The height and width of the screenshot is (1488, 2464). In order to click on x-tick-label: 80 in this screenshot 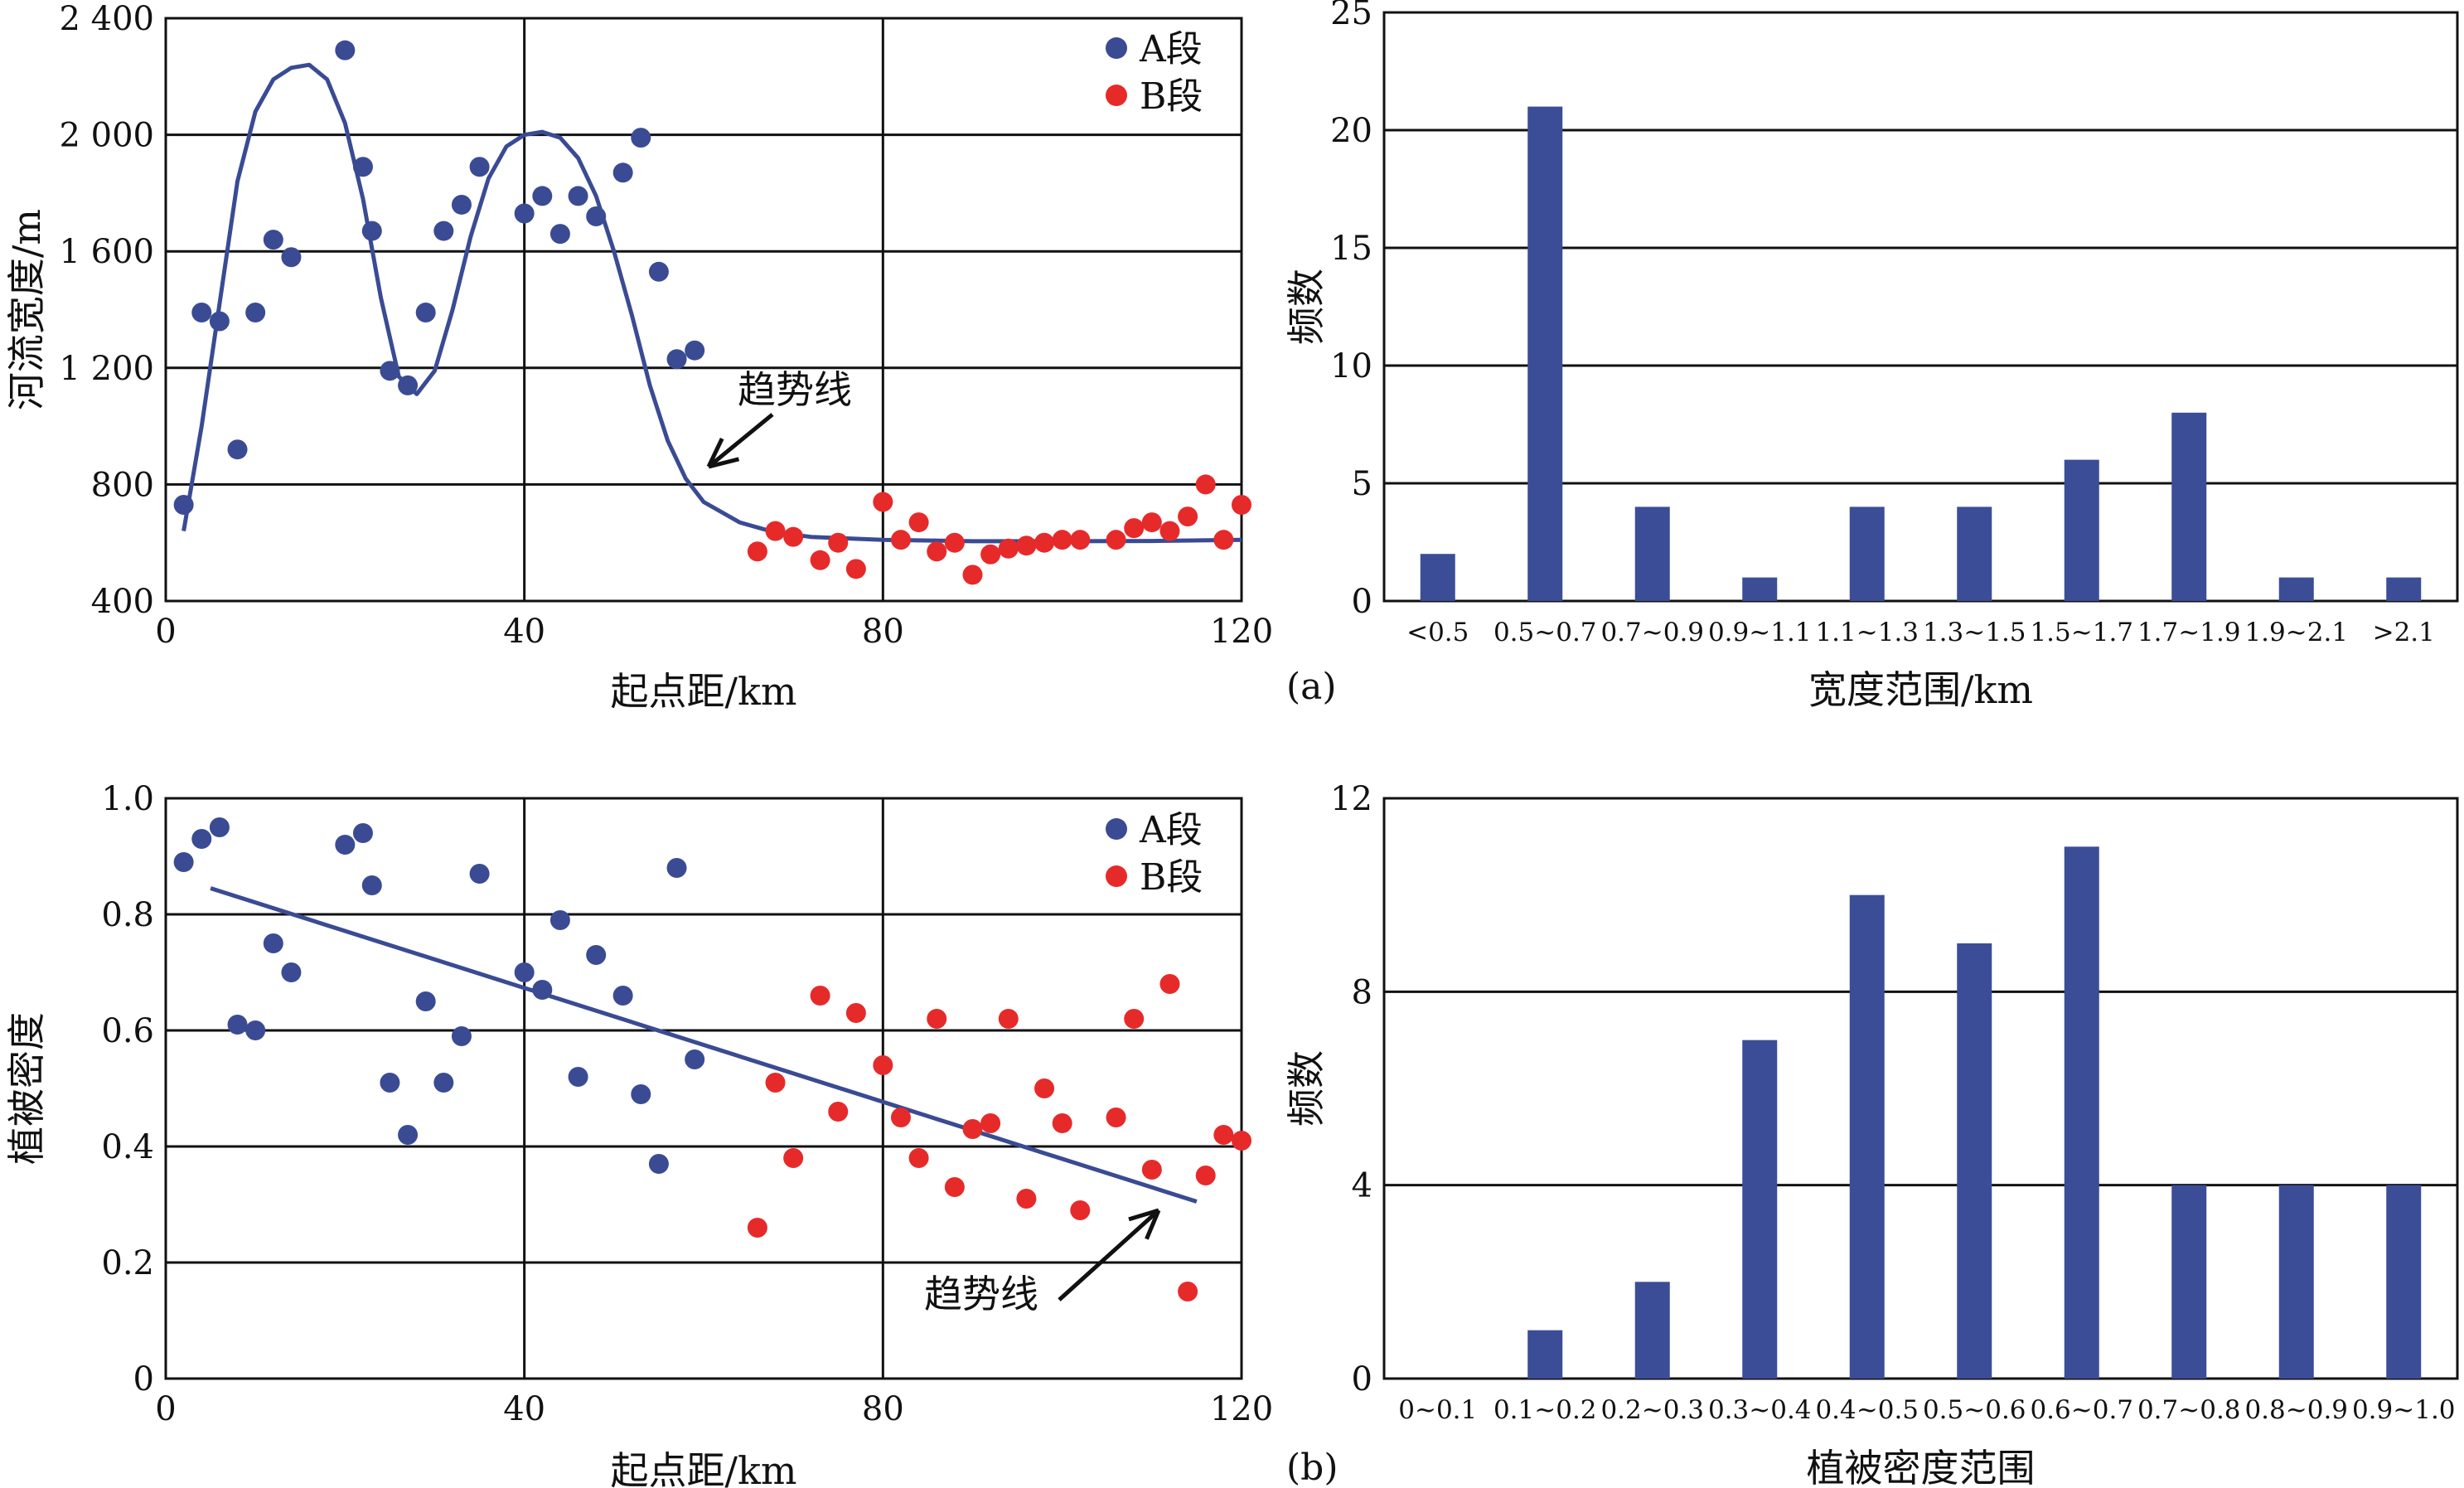, I will do `click(883, 1409)`.